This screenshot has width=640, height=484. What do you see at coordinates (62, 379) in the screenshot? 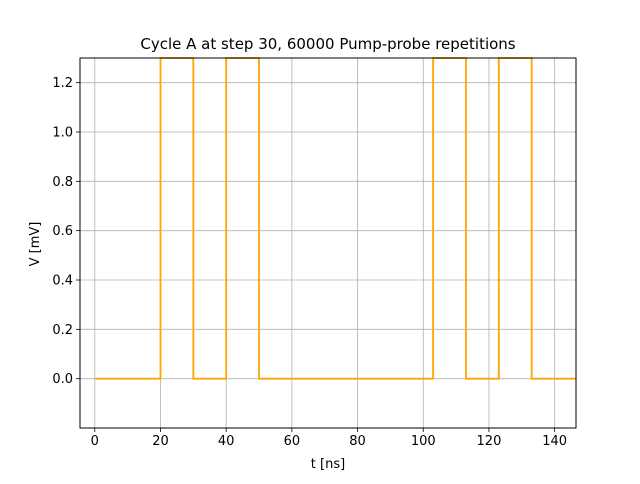
I see `y-tick-label: 0.0` at bounding box center [62, 379].